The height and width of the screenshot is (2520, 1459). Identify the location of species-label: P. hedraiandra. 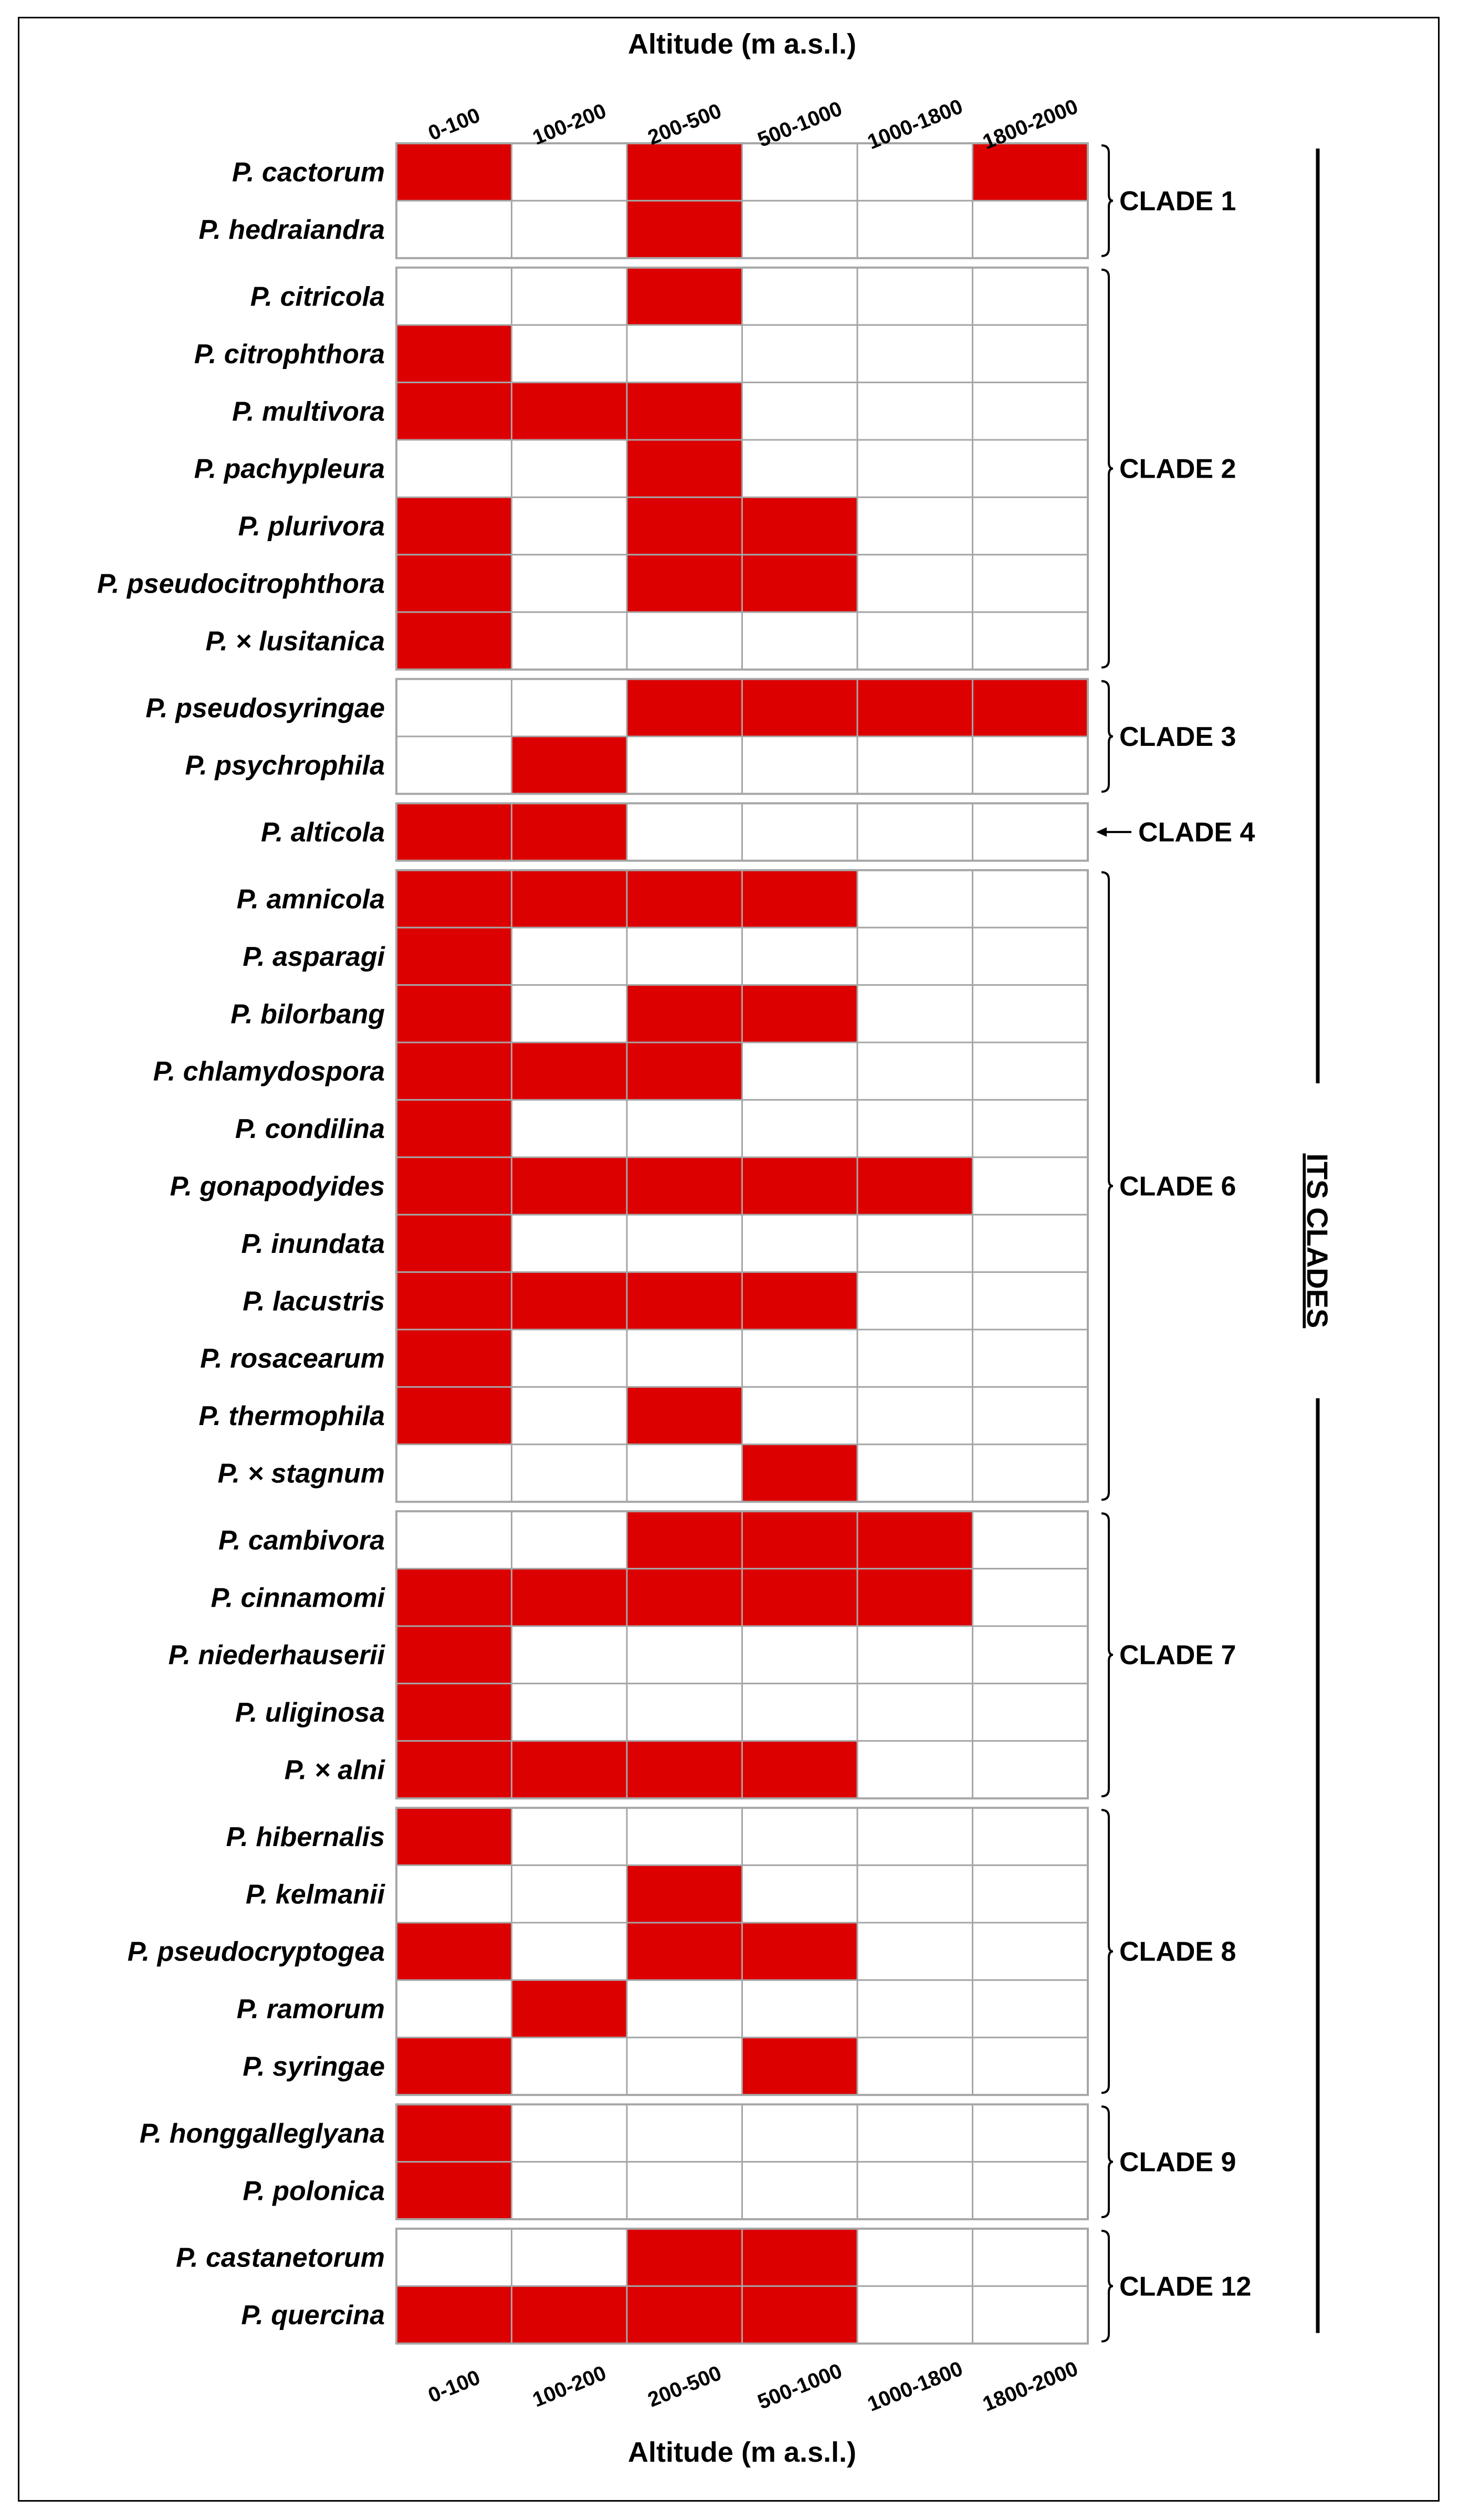
(291, 230).